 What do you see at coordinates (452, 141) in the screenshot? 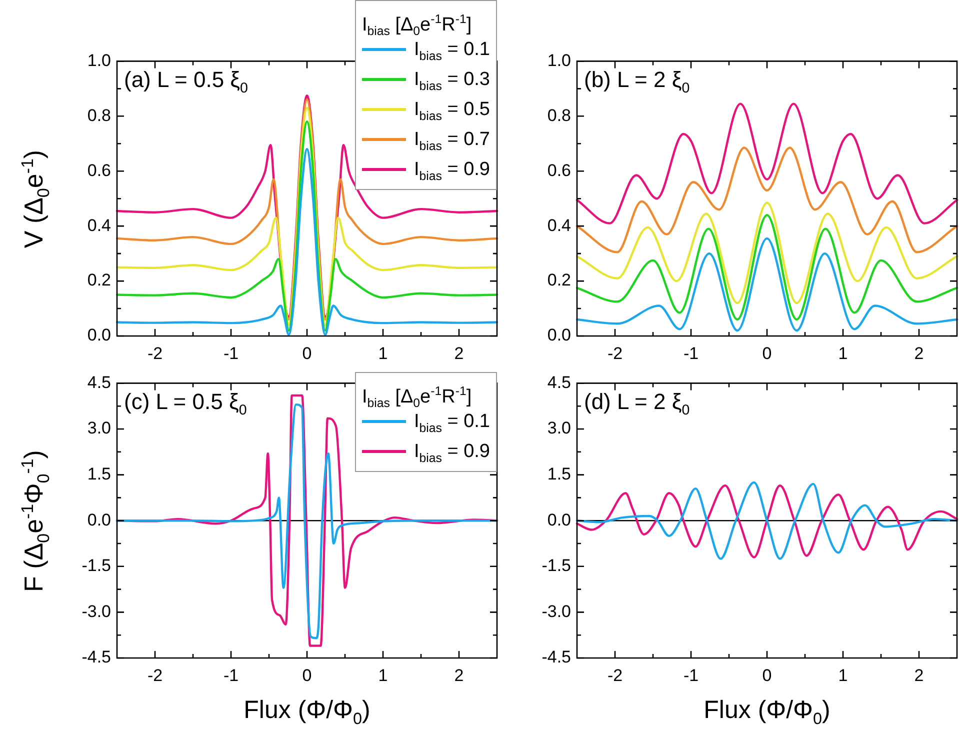
I see `legend-label: I$_{bias}$ = 0.7` at bounding box center [452, 141].